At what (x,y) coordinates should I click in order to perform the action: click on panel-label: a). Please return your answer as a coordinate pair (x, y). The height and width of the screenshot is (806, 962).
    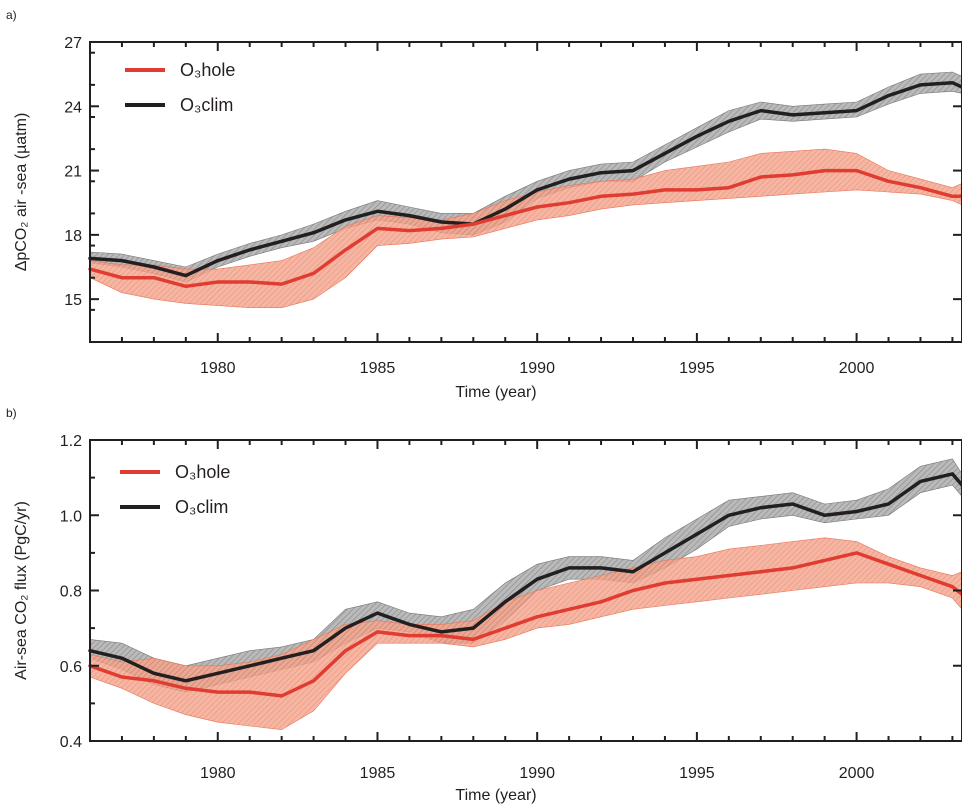
    Looking at the image, I should click on (11, 15).